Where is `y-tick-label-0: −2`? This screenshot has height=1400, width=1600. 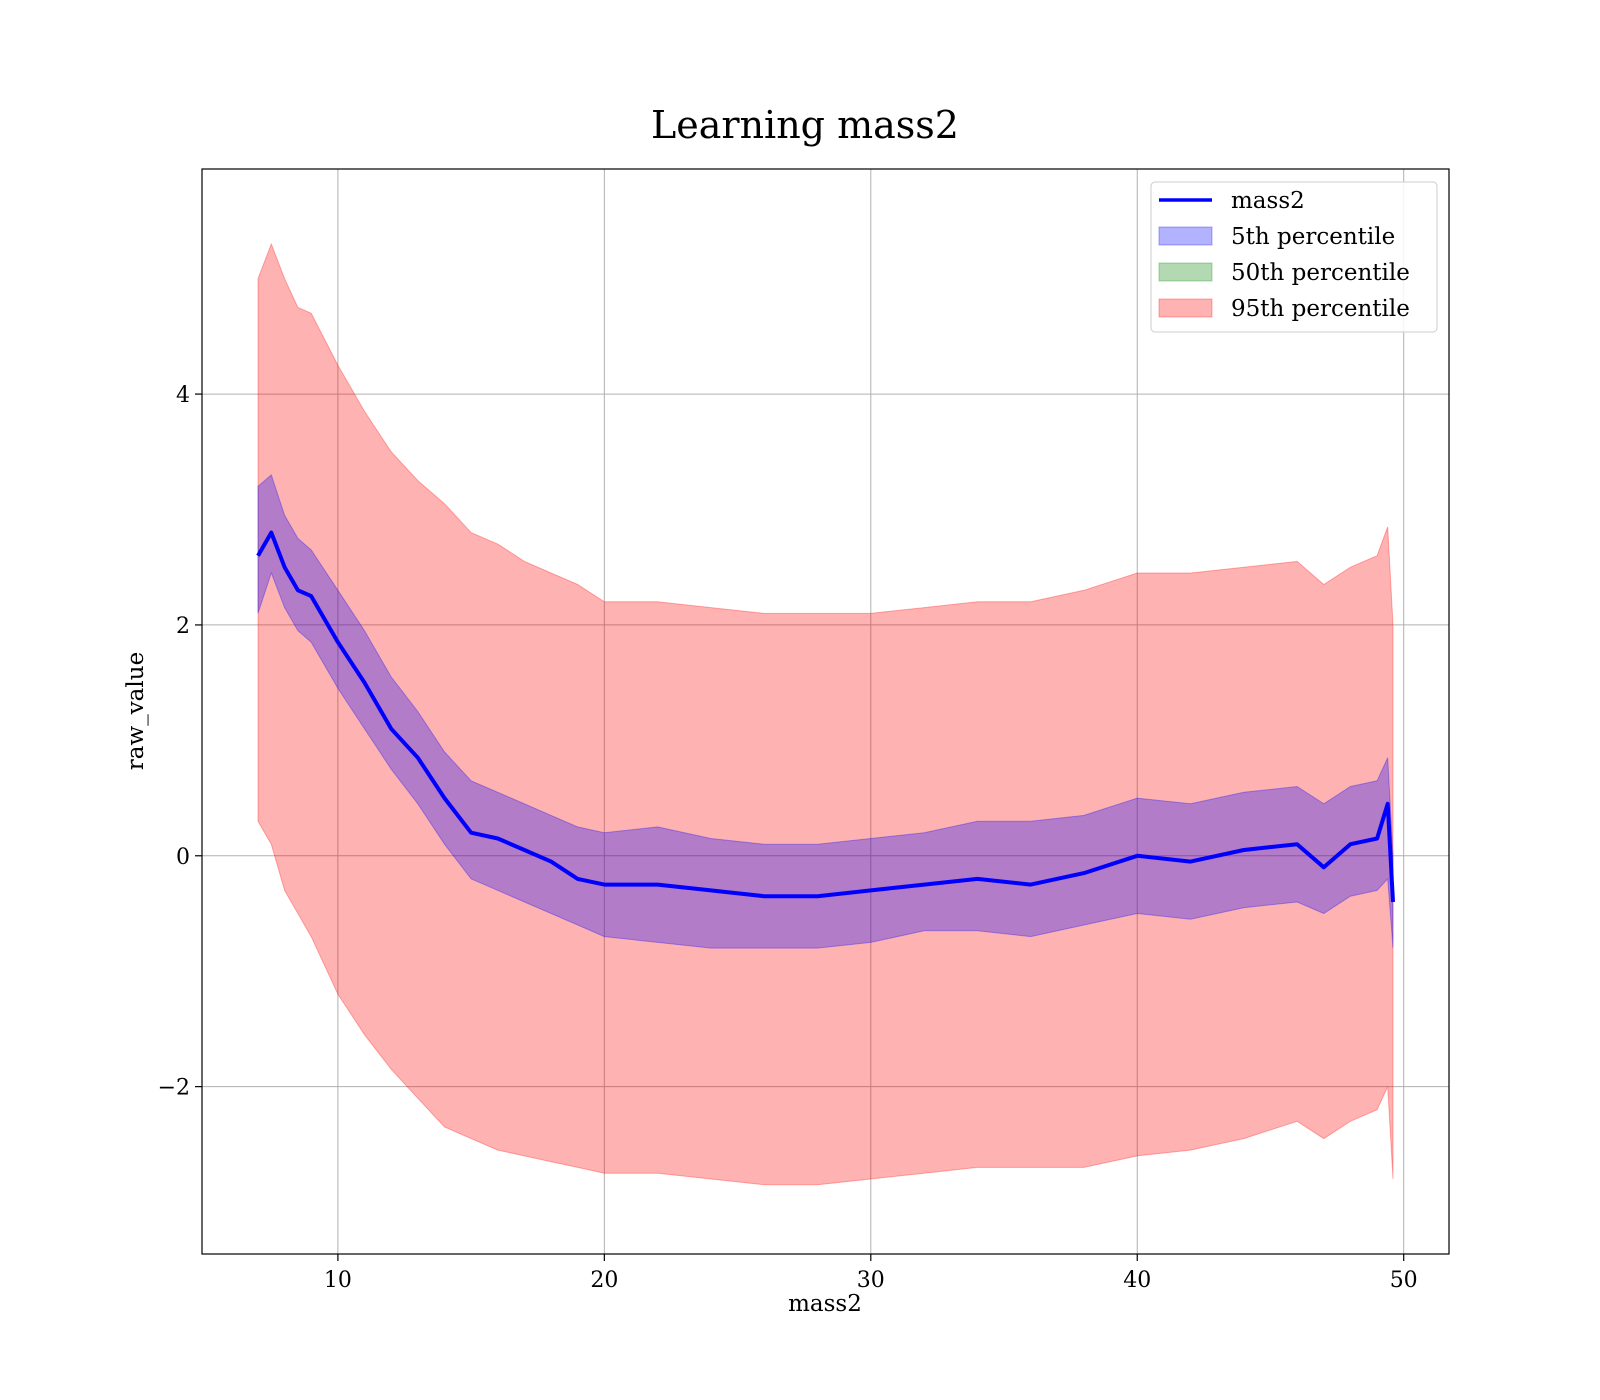 y-tick-label-0: −2 is located at coordinates (174, 1088).